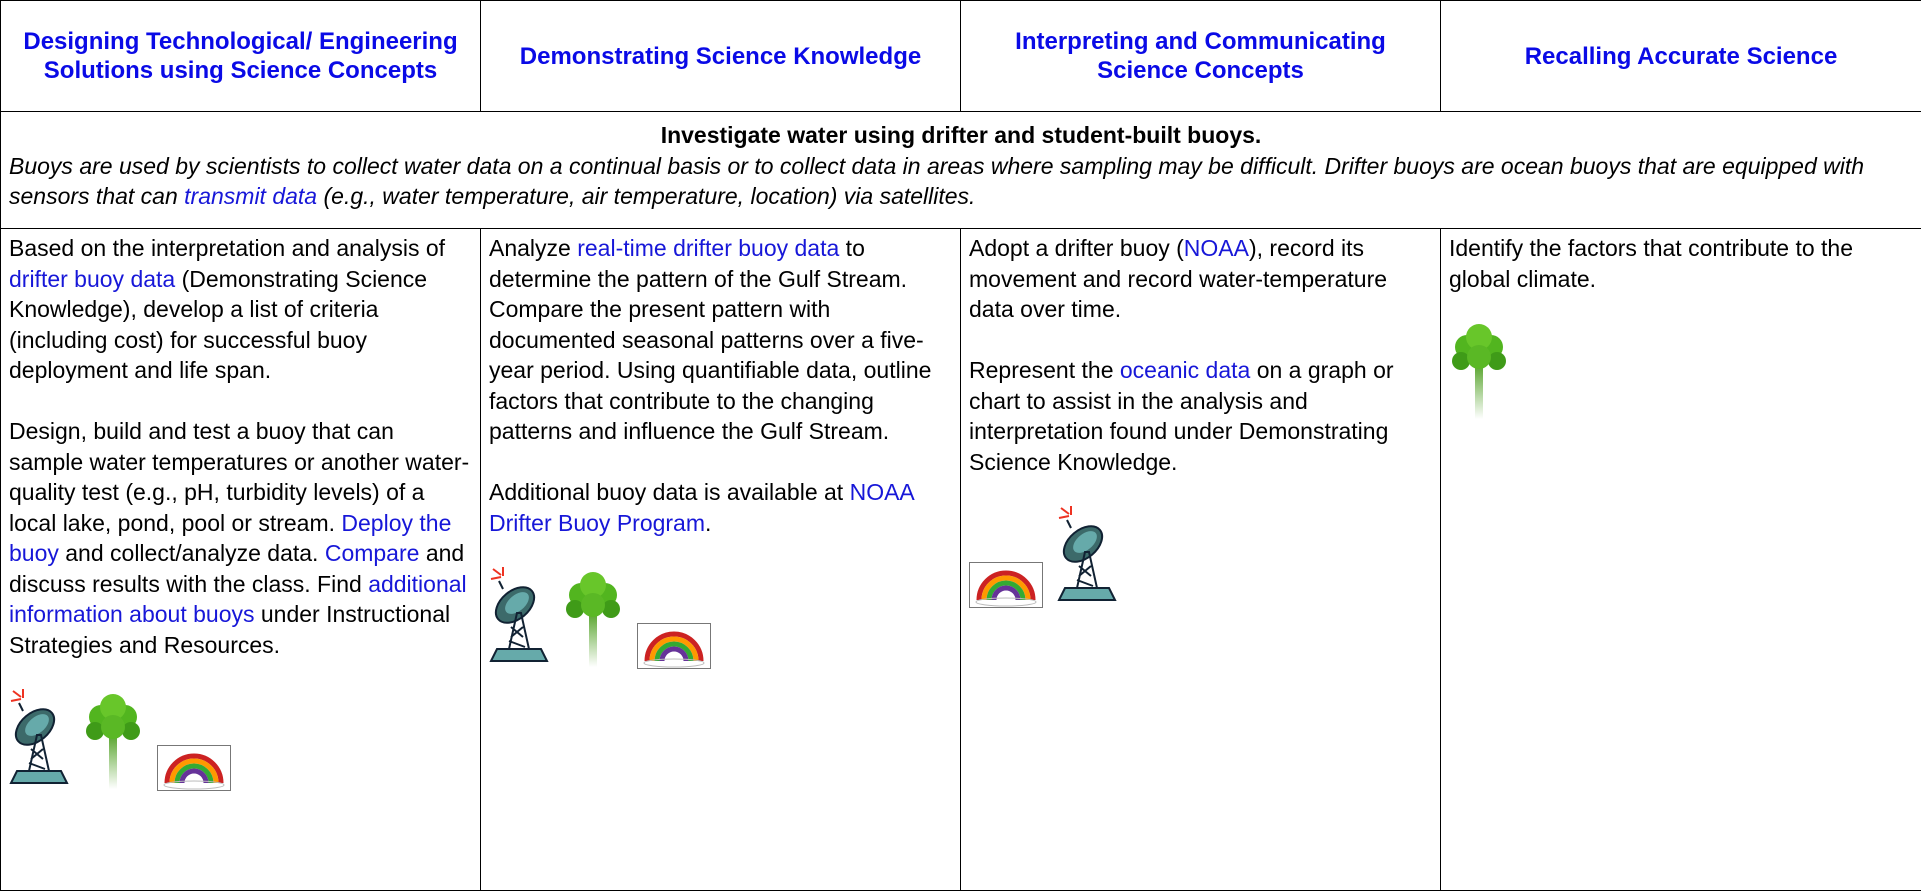 The width and height of the screenshot is (1921, 891). Describe the element at coordinates (1216, 248) in the screenshot. I see `link: NOAA` at that location.